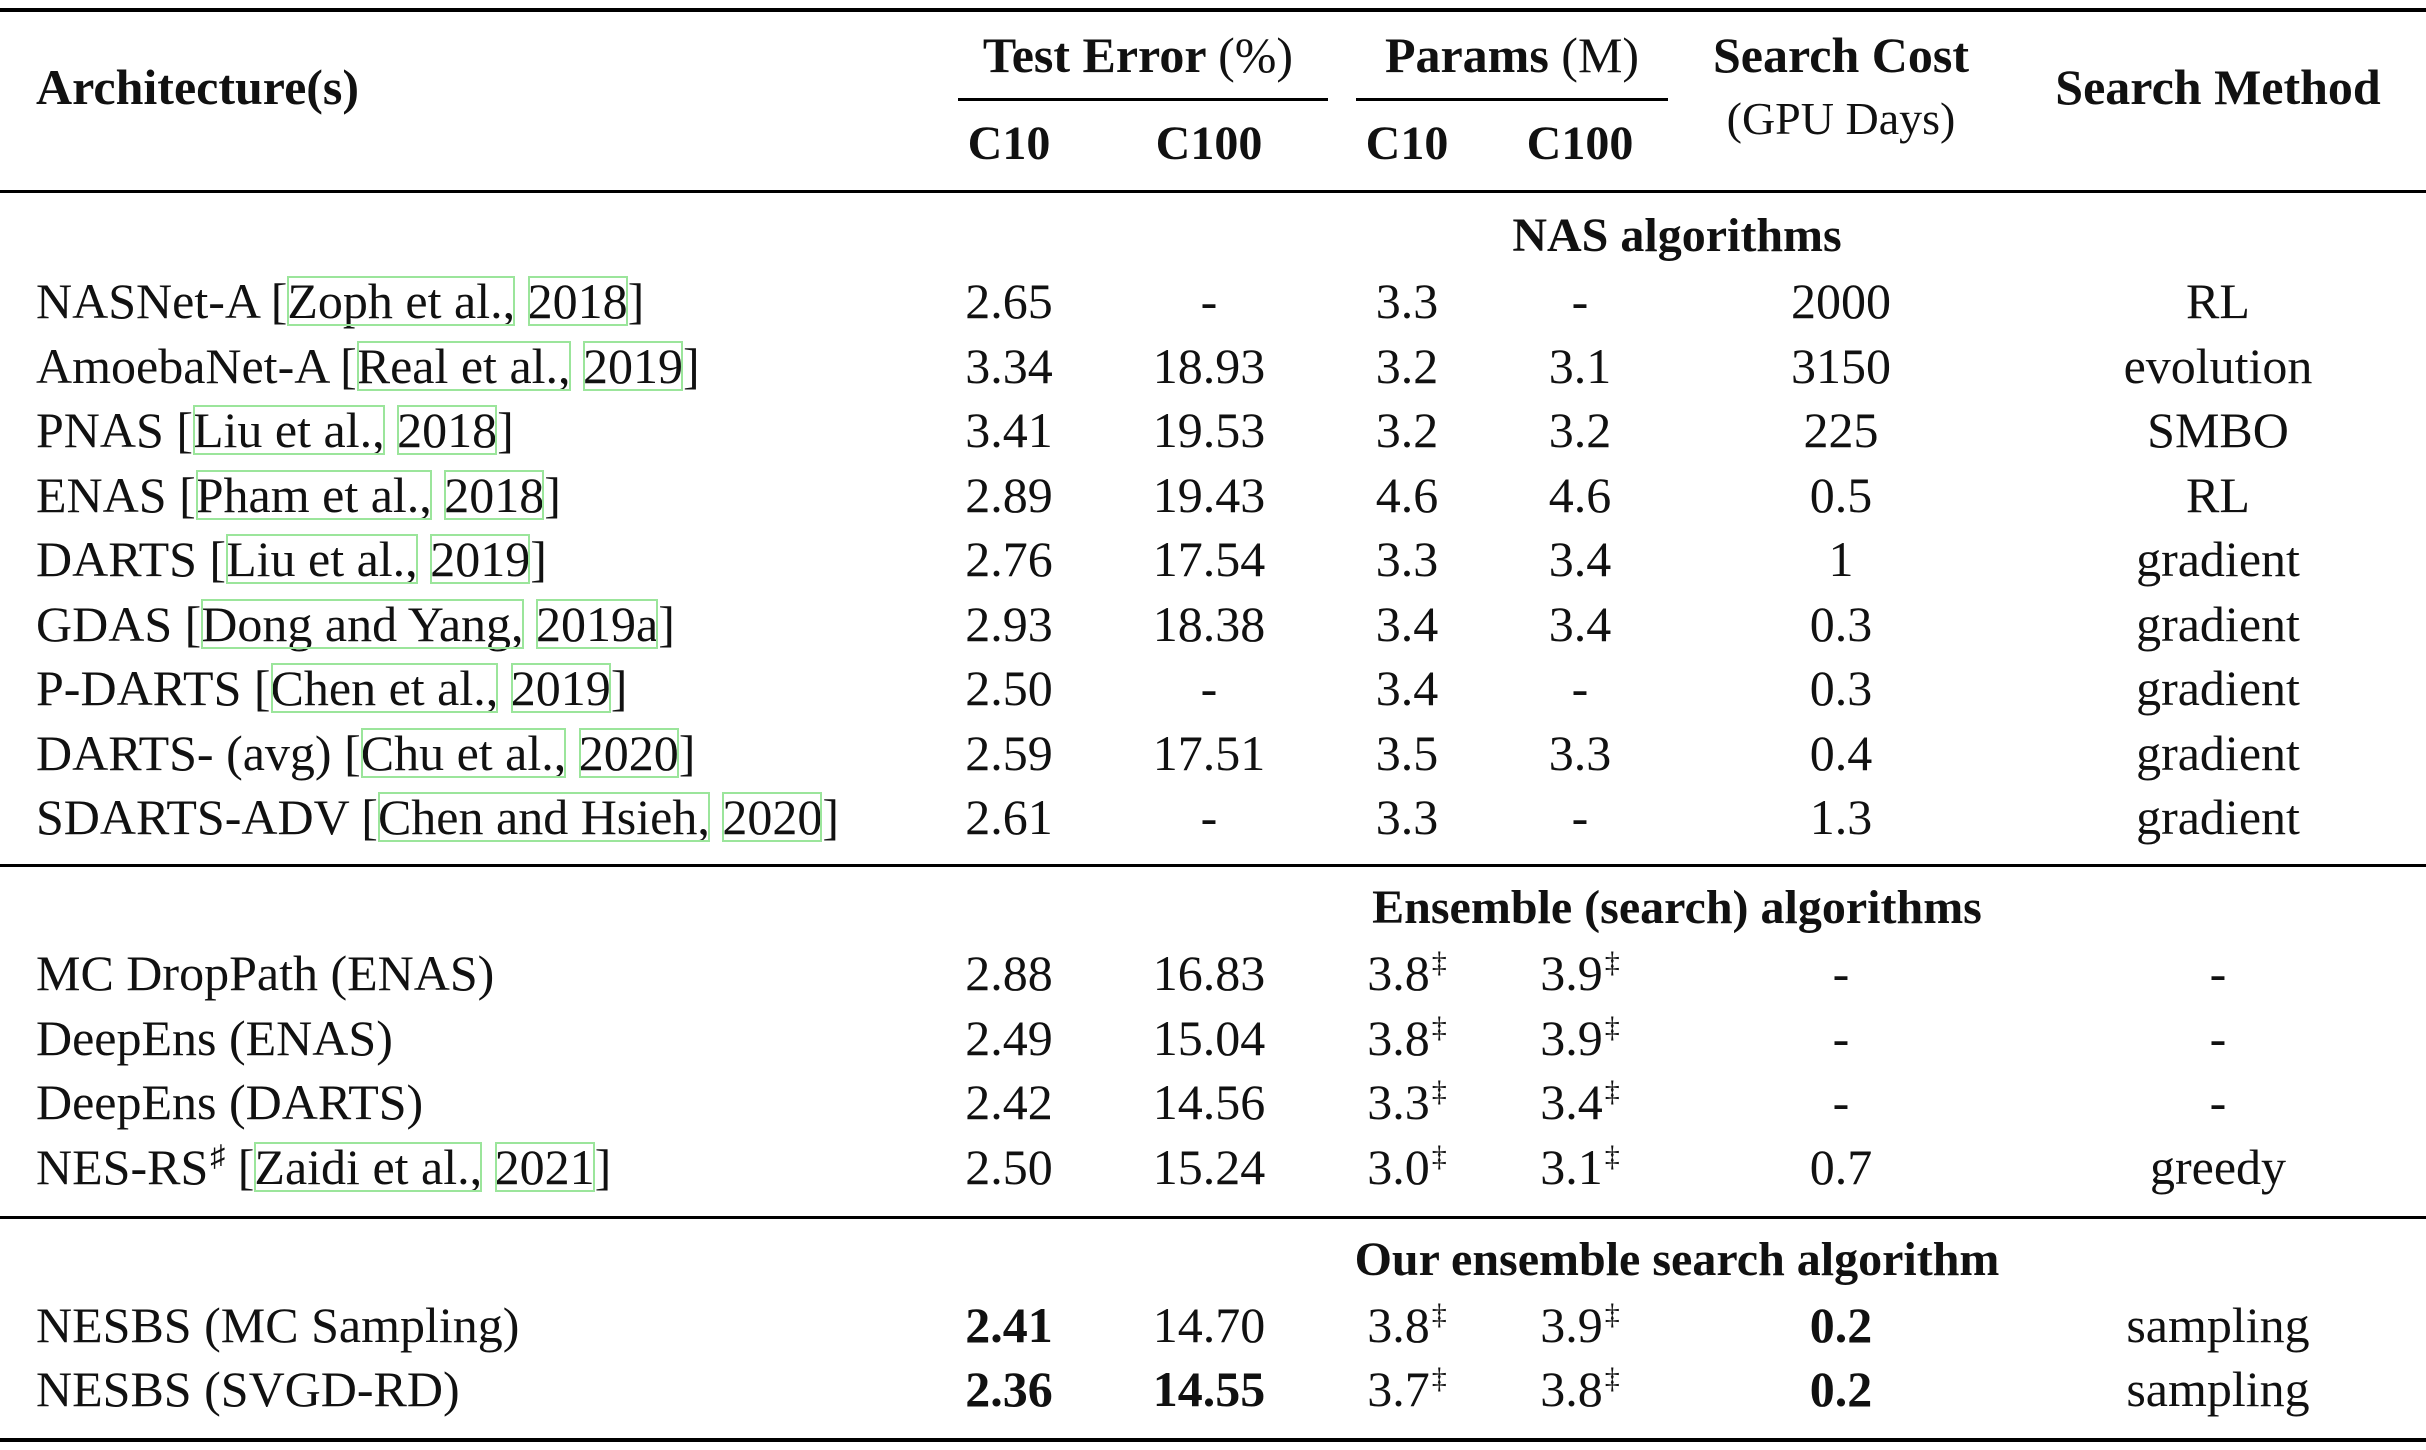 The width and height of the screenshot is (2426, 1450). I want to click on test-error-c10: 2.61, so click(1009, 817).